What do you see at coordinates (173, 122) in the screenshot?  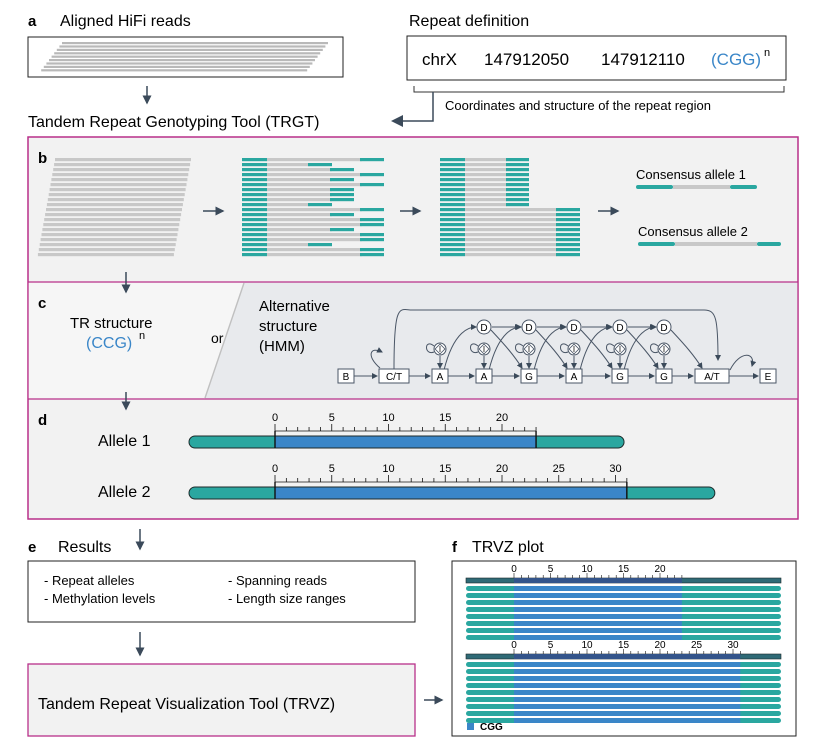 I see `trgt-title: Tandem Repeat Genotyping Tool (TRGT)` at bounding box center [173, 122].